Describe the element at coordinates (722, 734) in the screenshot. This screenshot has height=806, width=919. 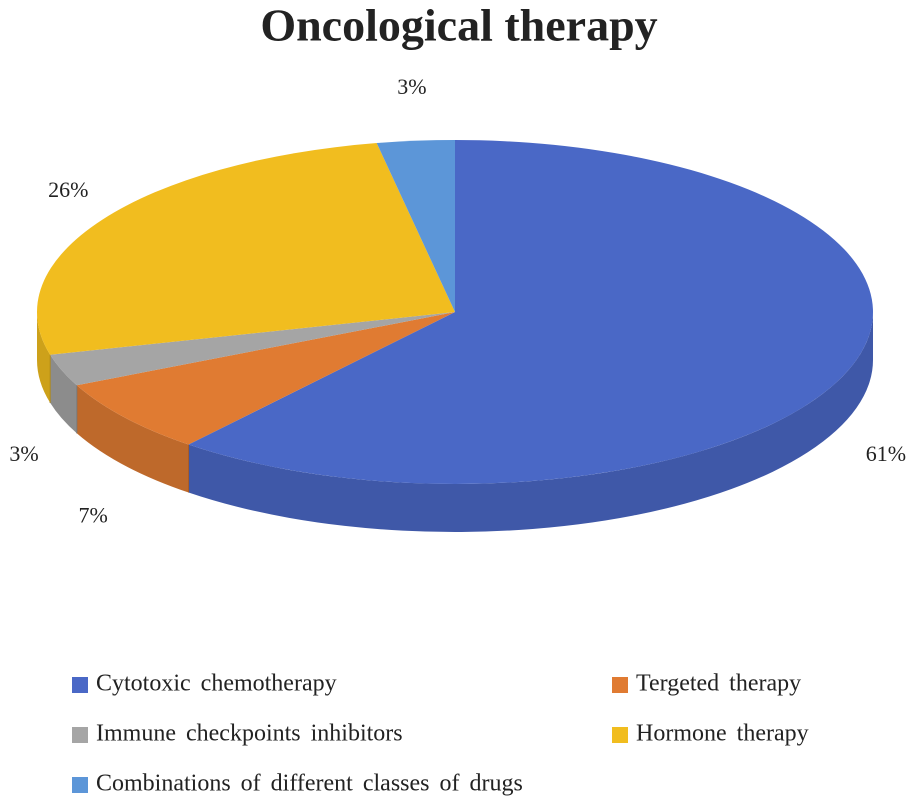
I see `legend-label: Hormone therapy` at that location.